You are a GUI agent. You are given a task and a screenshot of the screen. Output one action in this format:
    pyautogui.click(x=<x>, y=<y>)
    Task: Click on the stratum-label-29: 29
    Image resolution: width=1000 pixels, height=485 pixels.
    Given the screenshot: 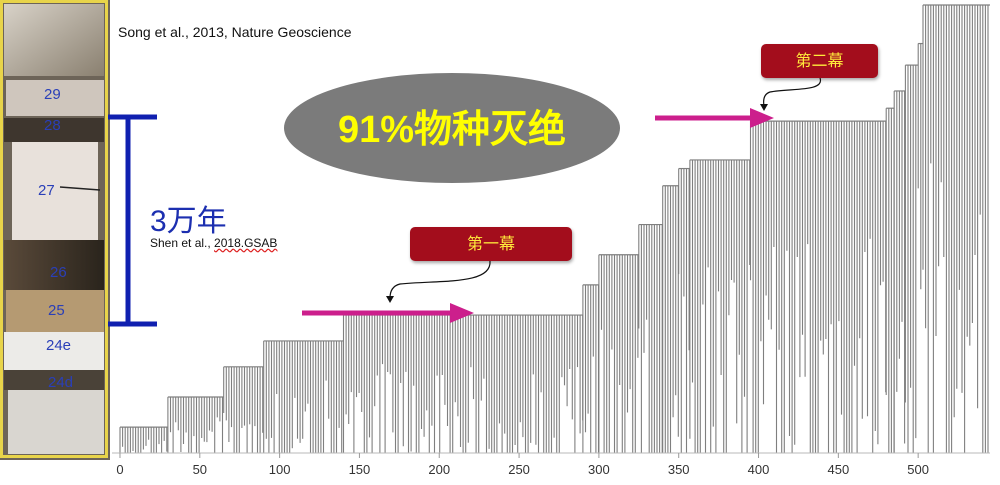 What is the action you would take?
    pyautogui.click(x=52, y=94)
    